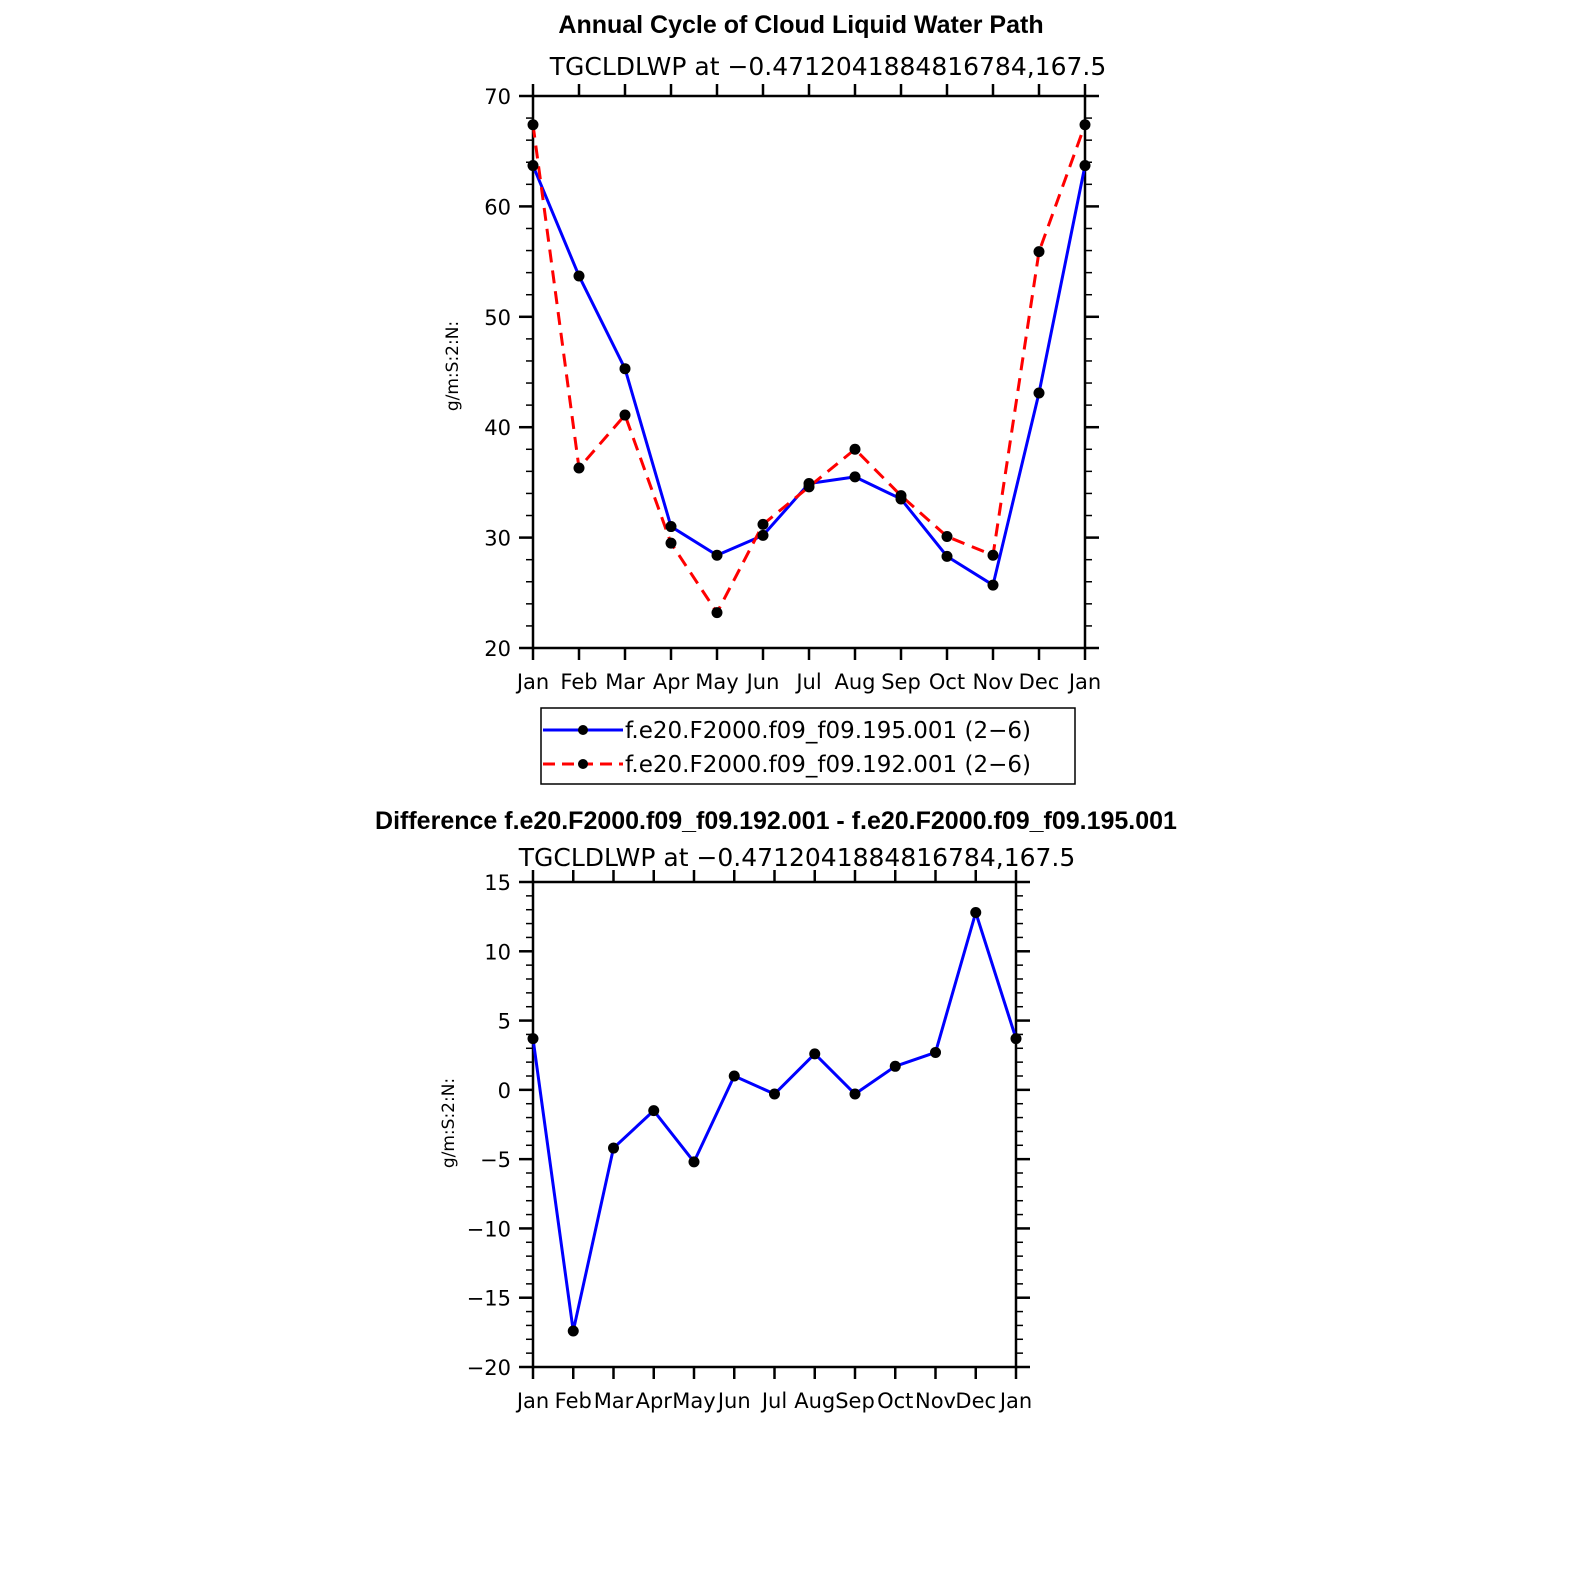 Image resolution: width=1574 pixels, height=1574 pixels. Describe the element at coordinates (693, 1401) in the screenshot. I see `panel2-xtick-label: May` at that location.